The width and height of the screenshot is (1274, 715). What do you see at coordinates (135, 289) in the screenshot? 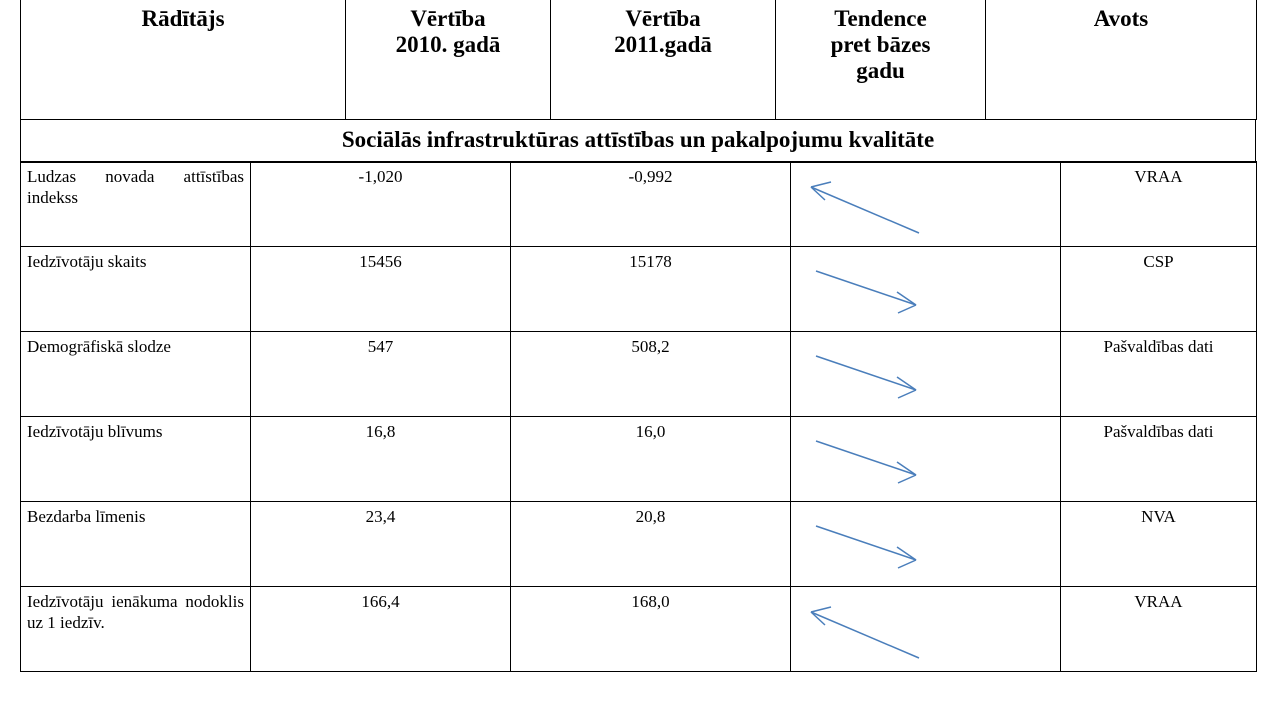
I see `table-cell: Iedzīvotāju skaits` at bounding box center [135, 289].